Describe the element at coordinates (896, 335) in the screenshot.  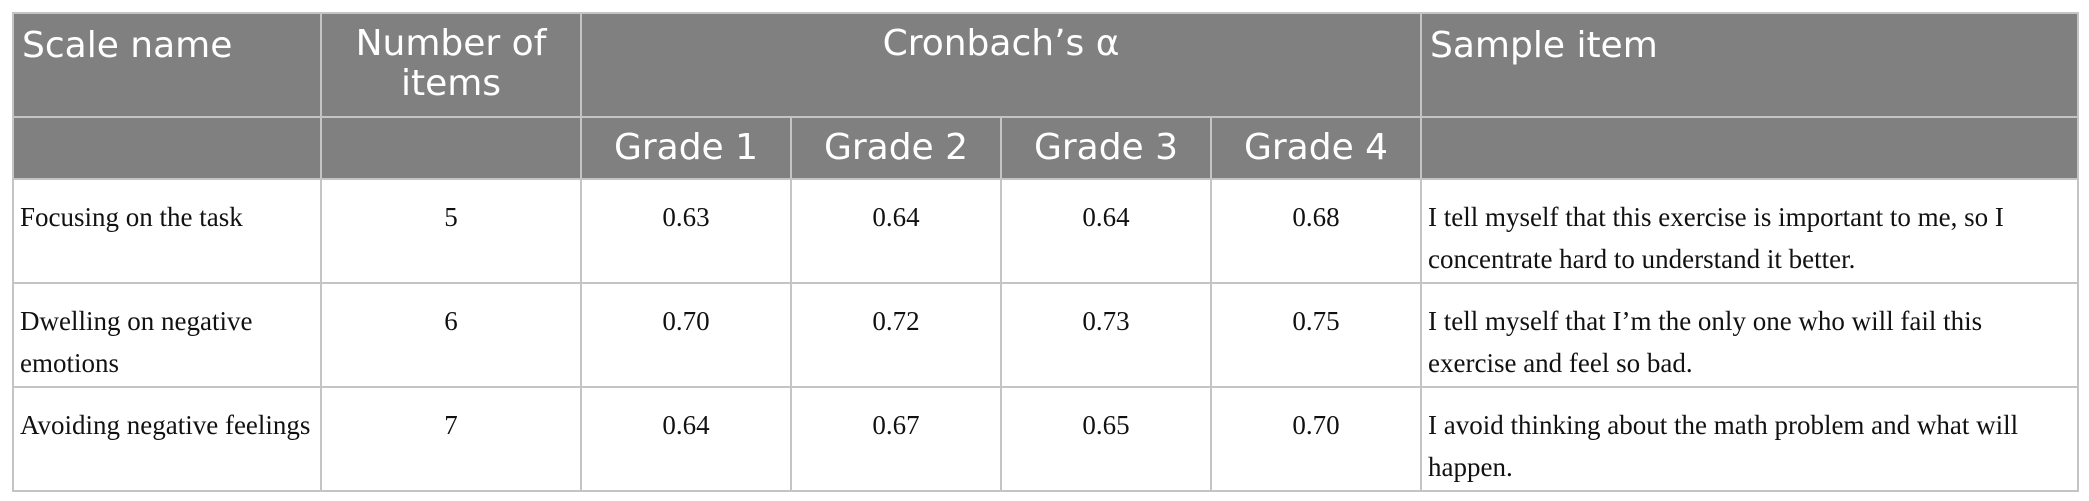
I see `alpha-grade-2-cell: 0.72` at that location.